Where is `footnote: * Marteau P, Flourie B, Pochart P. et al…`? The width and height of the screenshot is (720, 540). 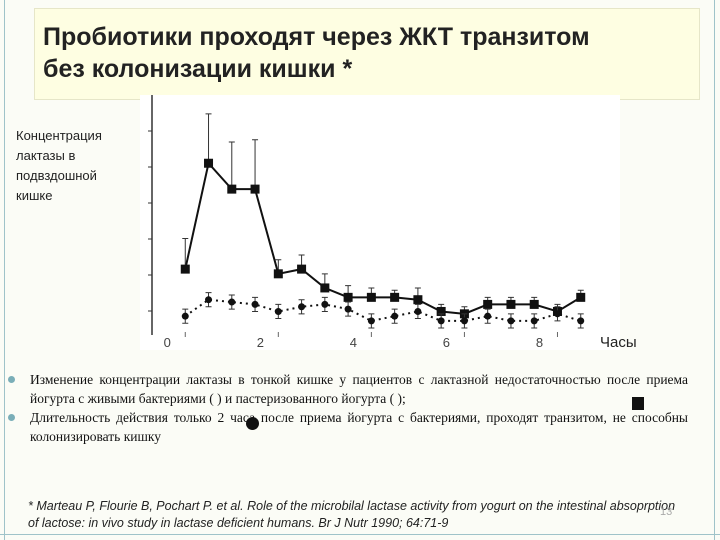
footnote: * Marteau P, Flourie B, Pochart P. et al… is located at coordinates (352, 514).